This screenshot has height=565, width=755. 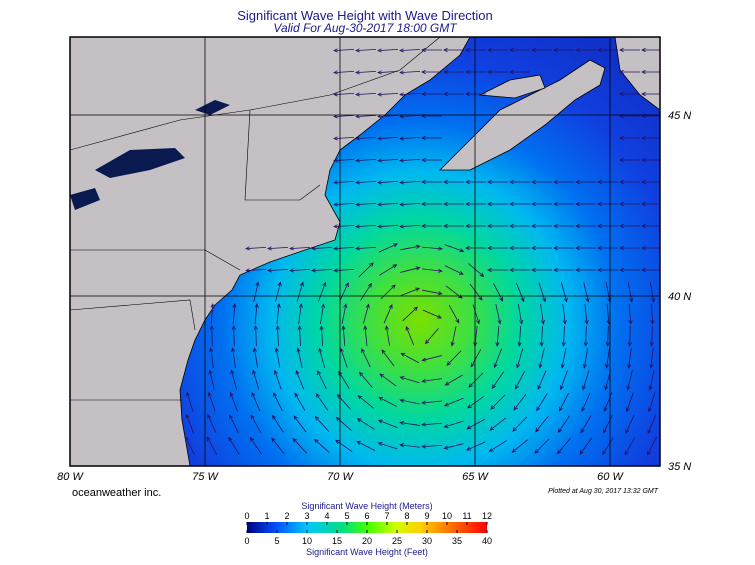 What do you see at coordinates (426, 516) in the screenshot?
I see `meters-tick-label: 9` at bounding box center [426, 516].